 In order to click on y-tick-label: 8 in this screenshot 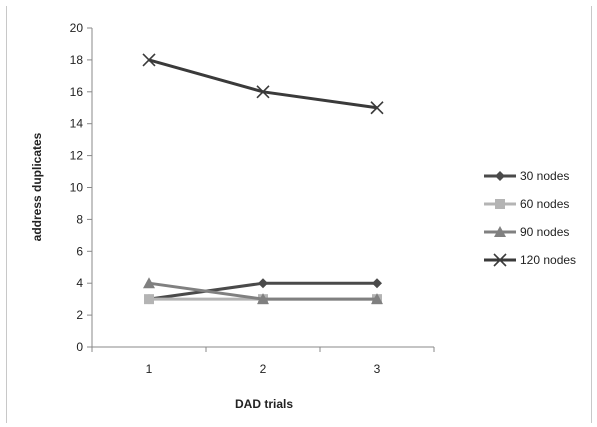, I will do `click(79, 219)`.